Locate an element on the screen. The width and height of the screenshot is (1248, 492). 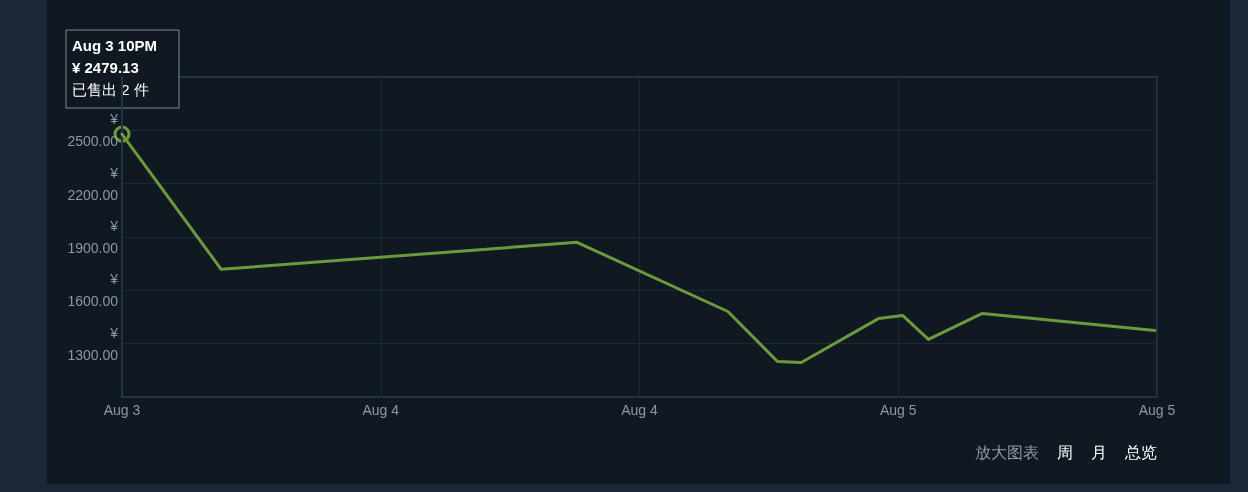
text: 月 is located at coordinates (1099, 452).